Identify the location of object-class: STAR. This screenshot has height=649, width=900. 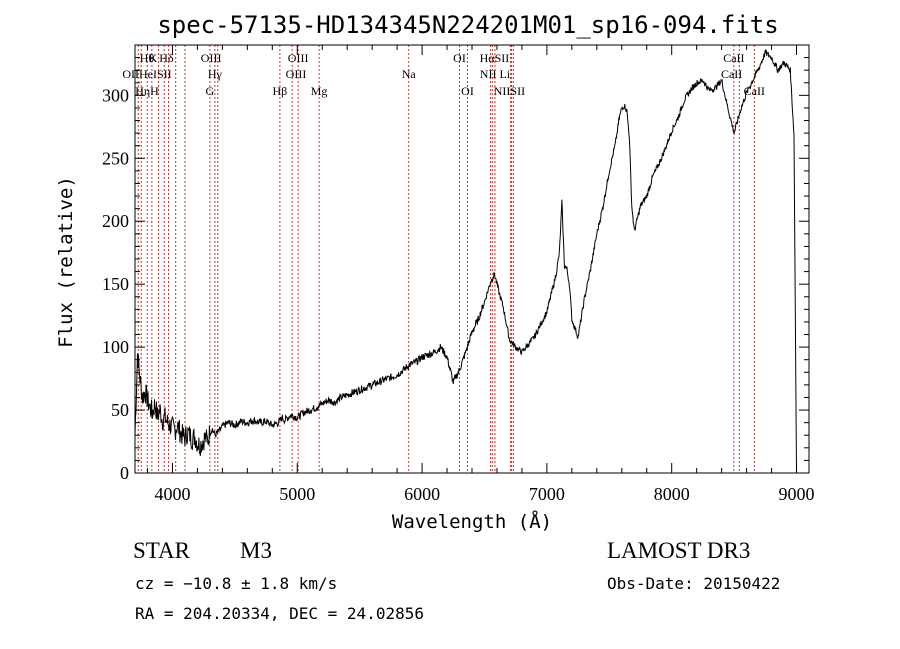
(161, 550).